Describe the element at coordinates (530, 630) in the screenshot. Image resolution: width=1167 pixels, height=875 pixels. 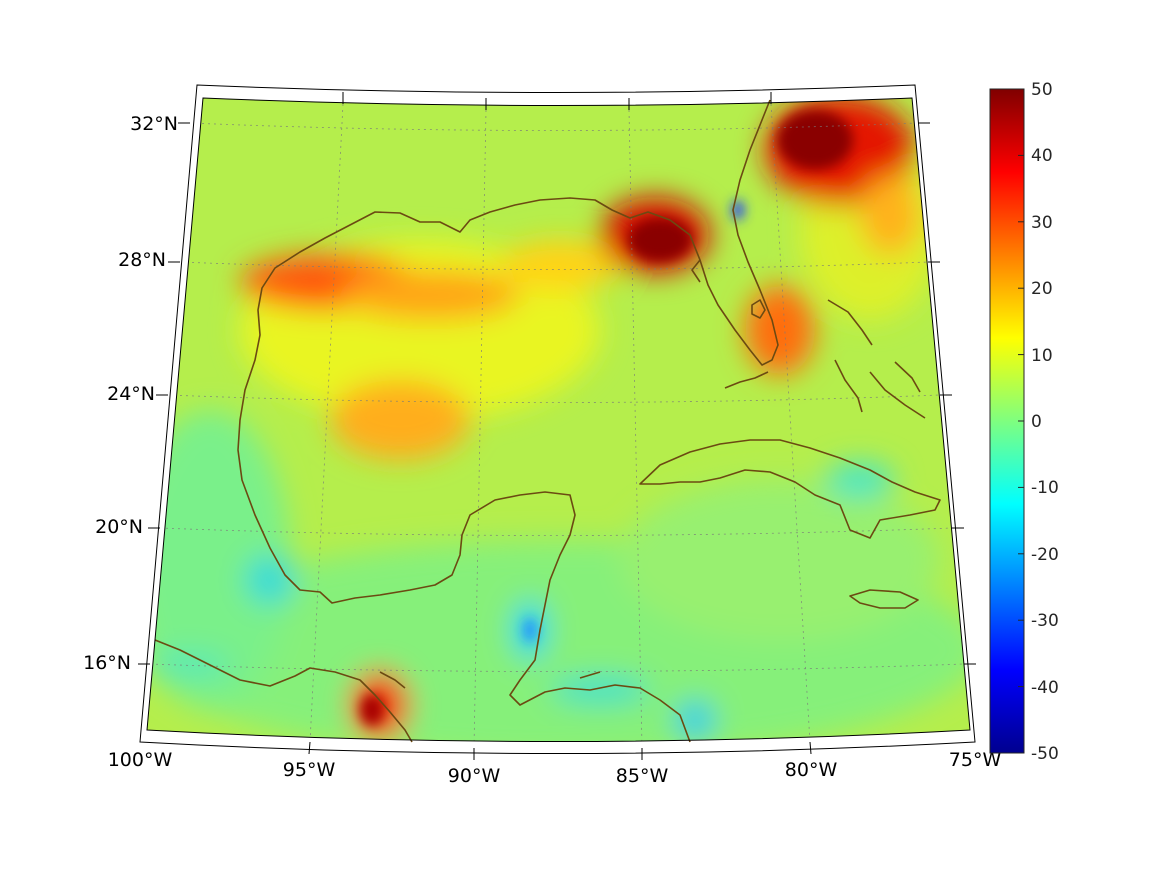
I see `heat-blue-yuc` at that location.